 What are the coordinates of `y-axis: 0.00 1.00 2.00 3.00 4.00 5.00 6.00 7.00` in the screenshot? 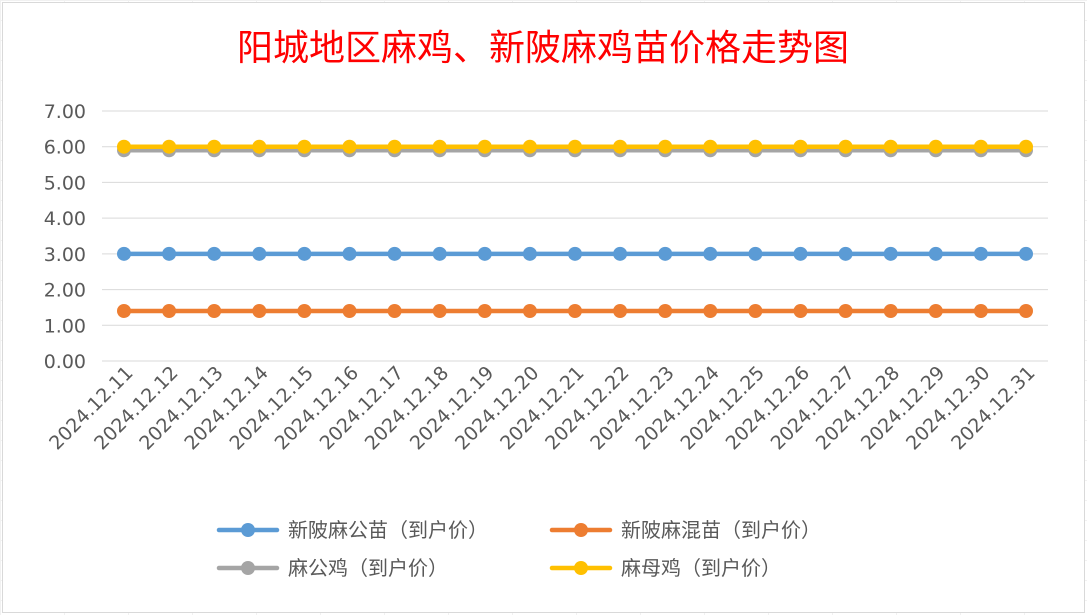 It's located at (65, 237).